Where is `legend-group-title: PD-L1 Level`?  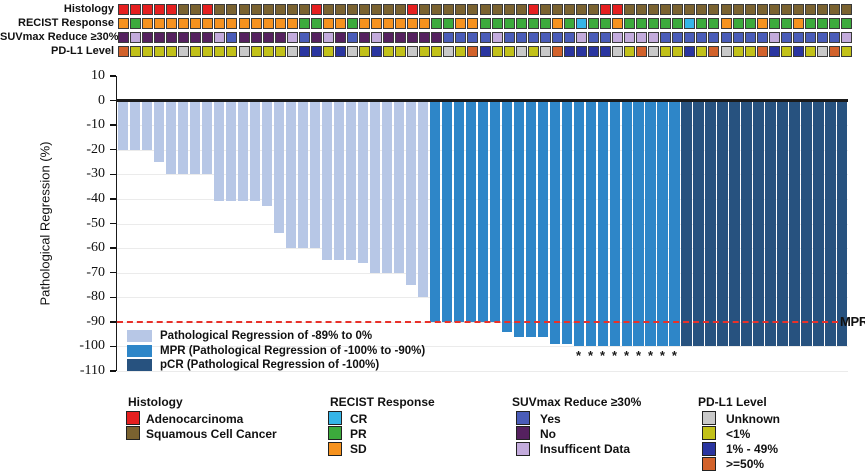
legend-group-title: PD-L1 Level is located at coordinates (732, 402).